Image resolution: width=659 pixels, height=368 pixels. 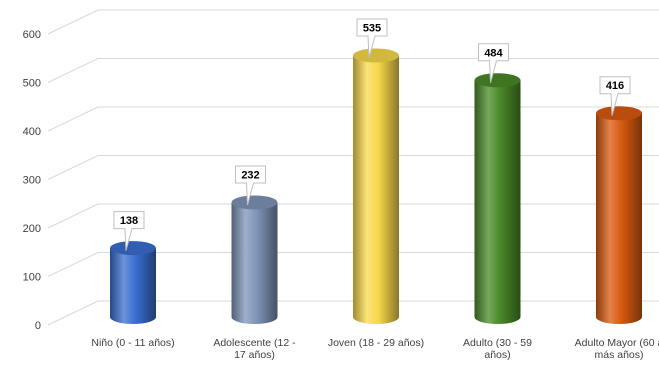 I want to click on data-label: 232, so click(x=250, y=185).